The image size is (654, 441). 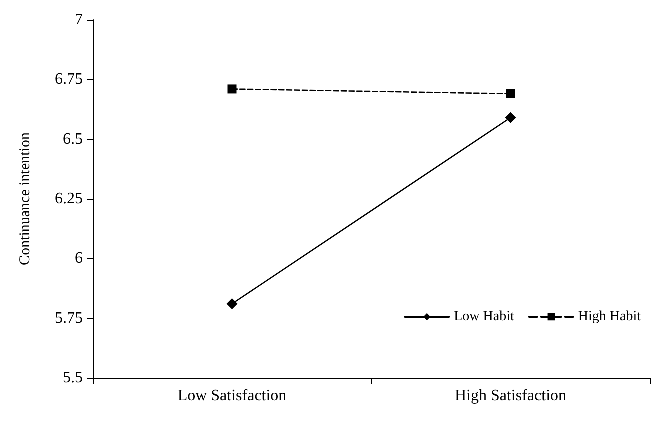 I want to click on y-axis-title: Continuance intention, so click(x=26, y=199).